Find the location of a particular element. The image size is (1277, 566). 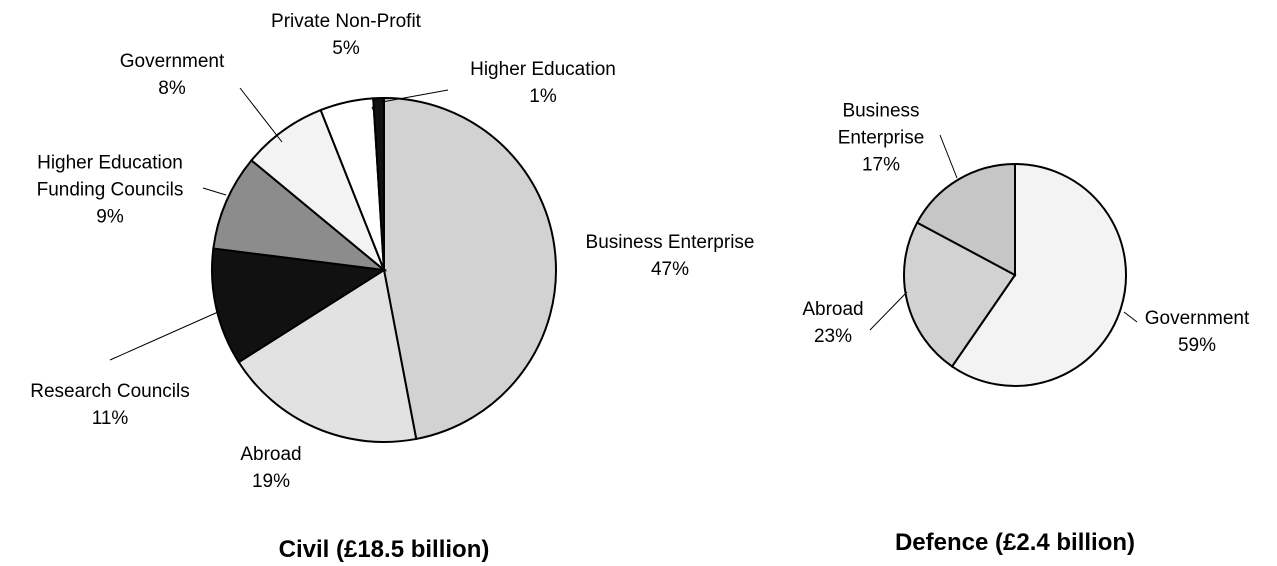

chart-title: Defence (£2.4 billion) is located at coordinates (1015, 542).